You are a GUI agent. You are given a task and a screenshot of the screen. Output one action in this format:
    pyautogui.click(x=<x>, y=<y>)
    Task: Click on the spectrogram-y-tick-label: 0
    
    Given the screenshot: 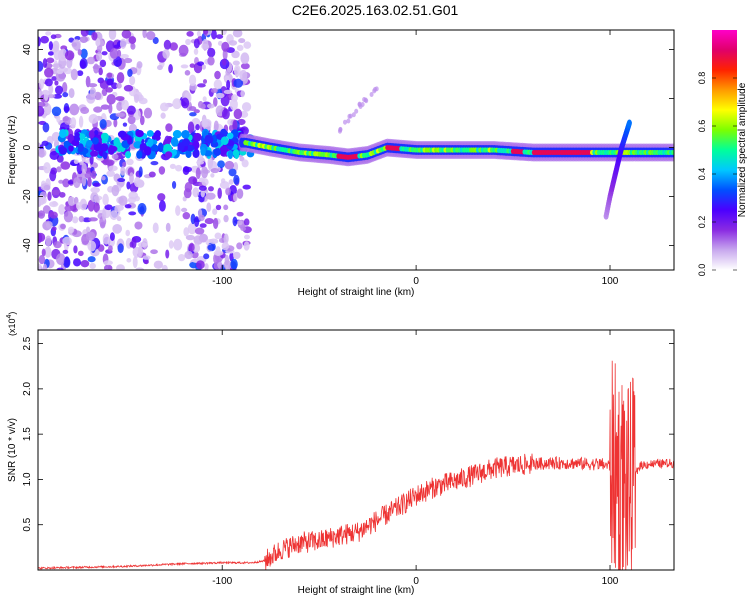 What is the action you would take?
    pyautogui.click(x=27, y=147)
    